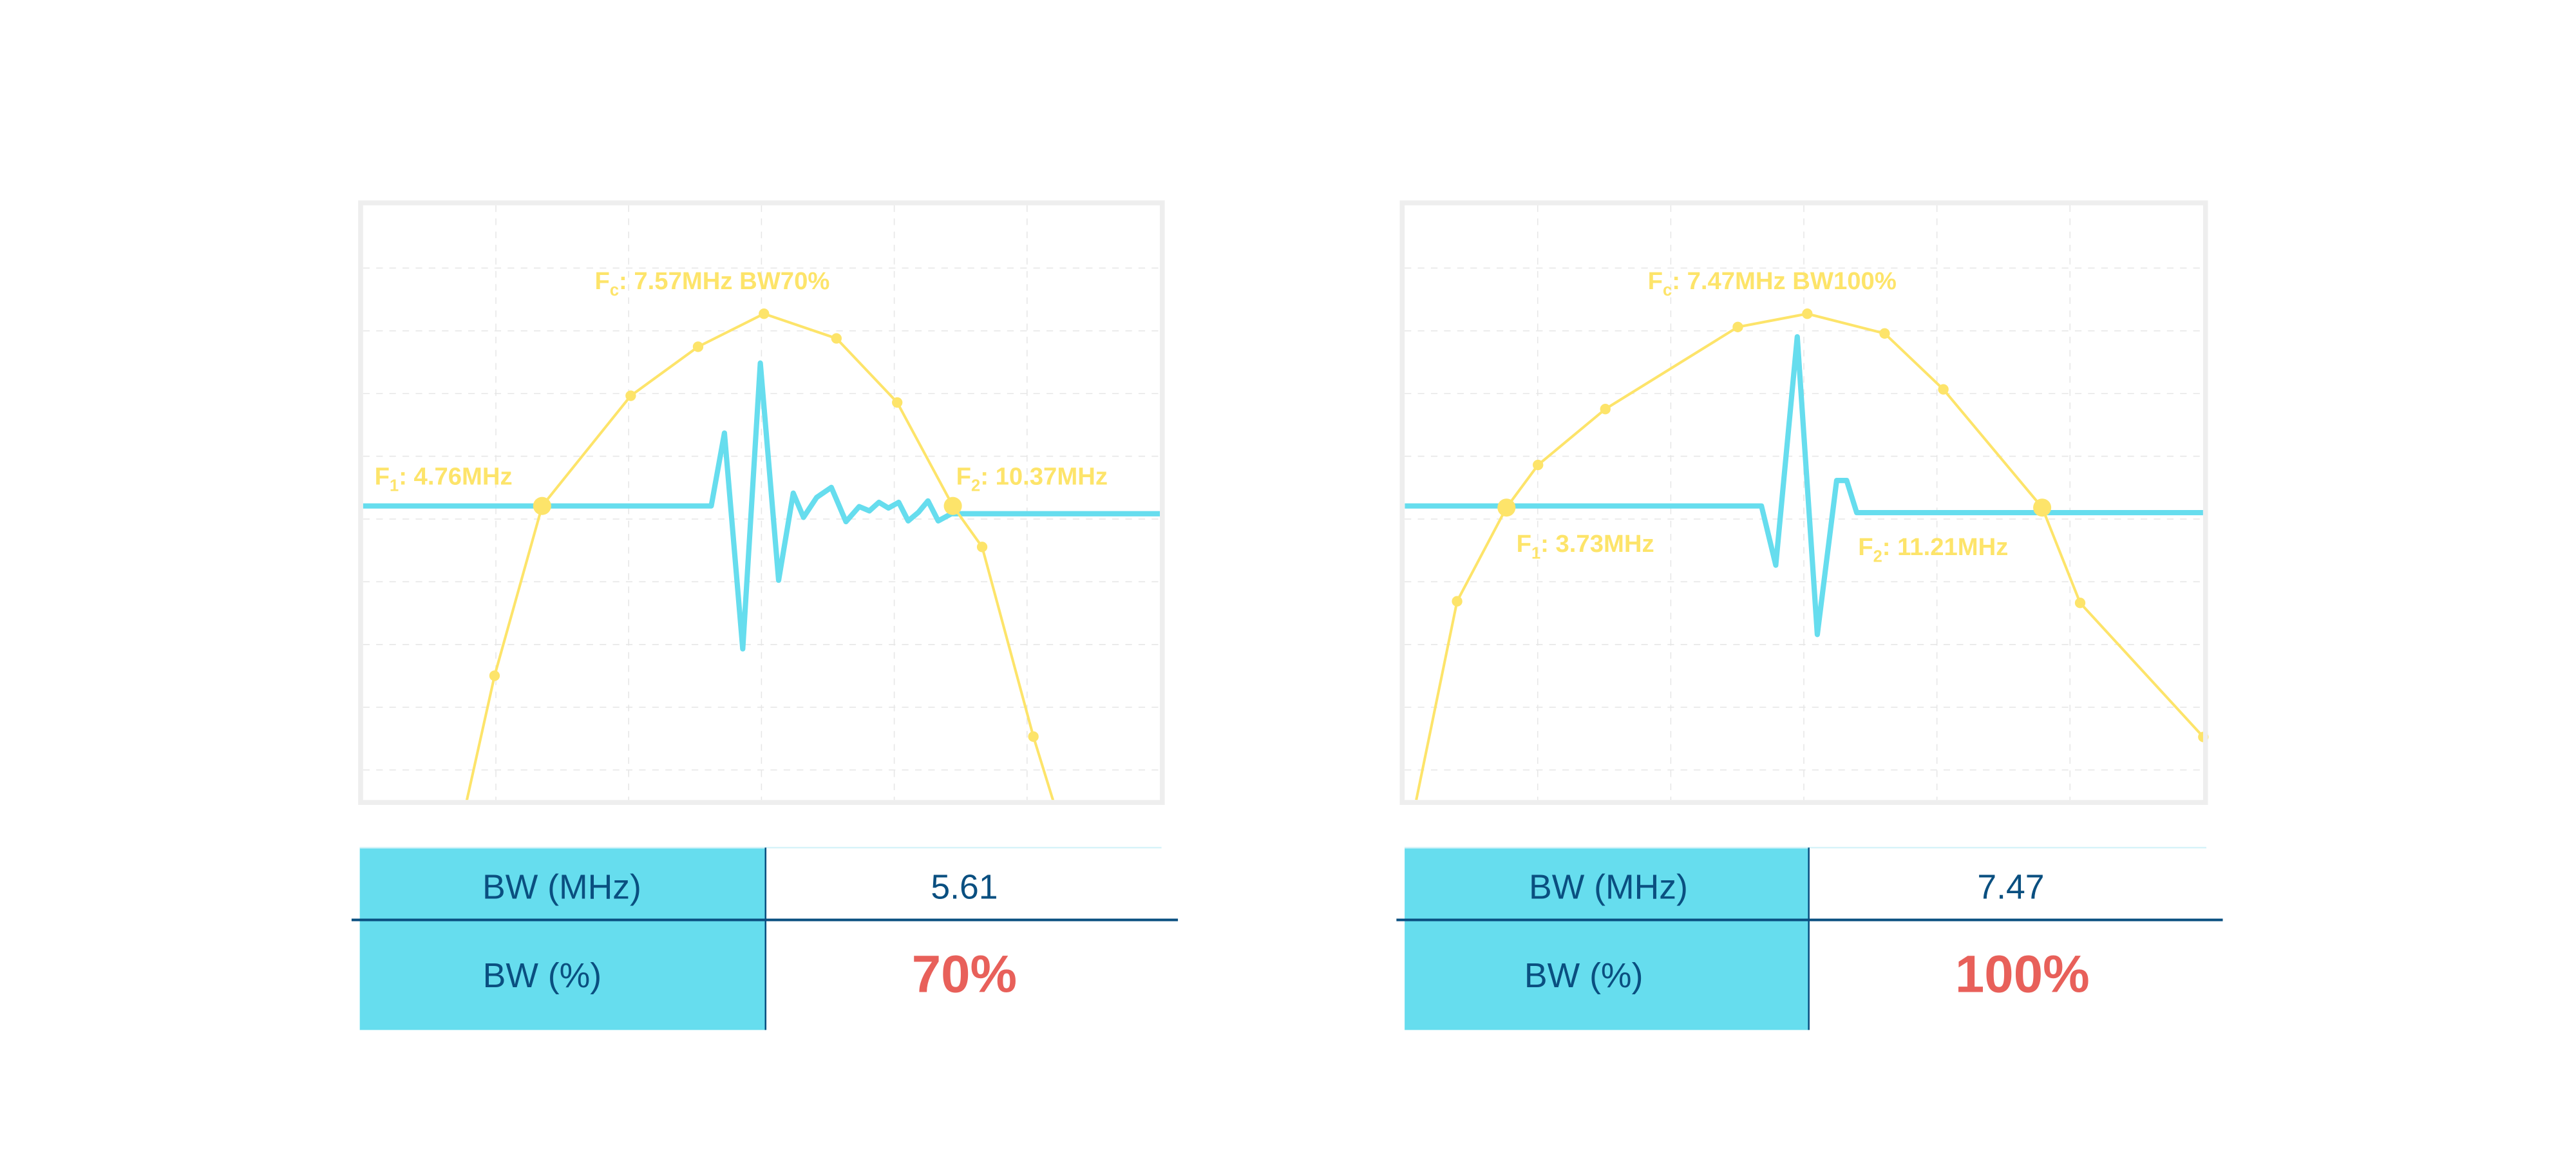 The height and width of the screenshot is (1154, 2576). I want to click on bw-mhz-value: 5.61, so click(965, 887).